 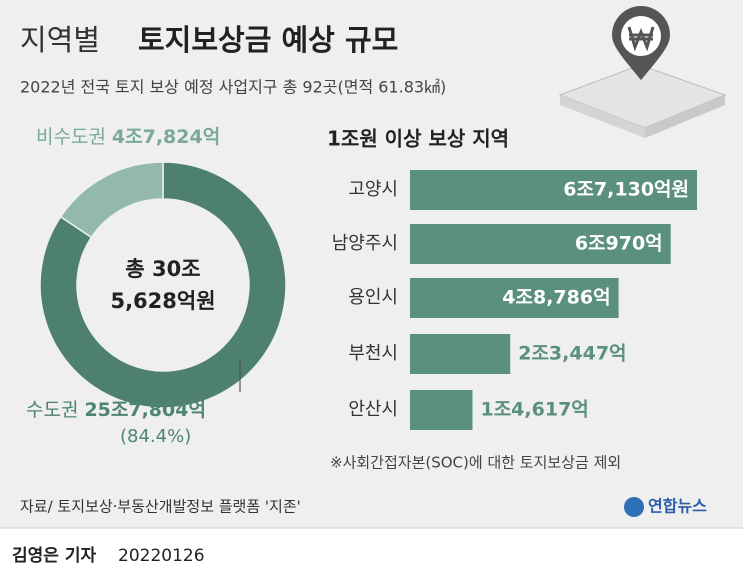 What do you see at coordinates (160, 507) in the screenshot?
I see `source: 자료/ 토지보상·부동산개발정보 플랫폼 '지존'` at bounding box center [160, 507].